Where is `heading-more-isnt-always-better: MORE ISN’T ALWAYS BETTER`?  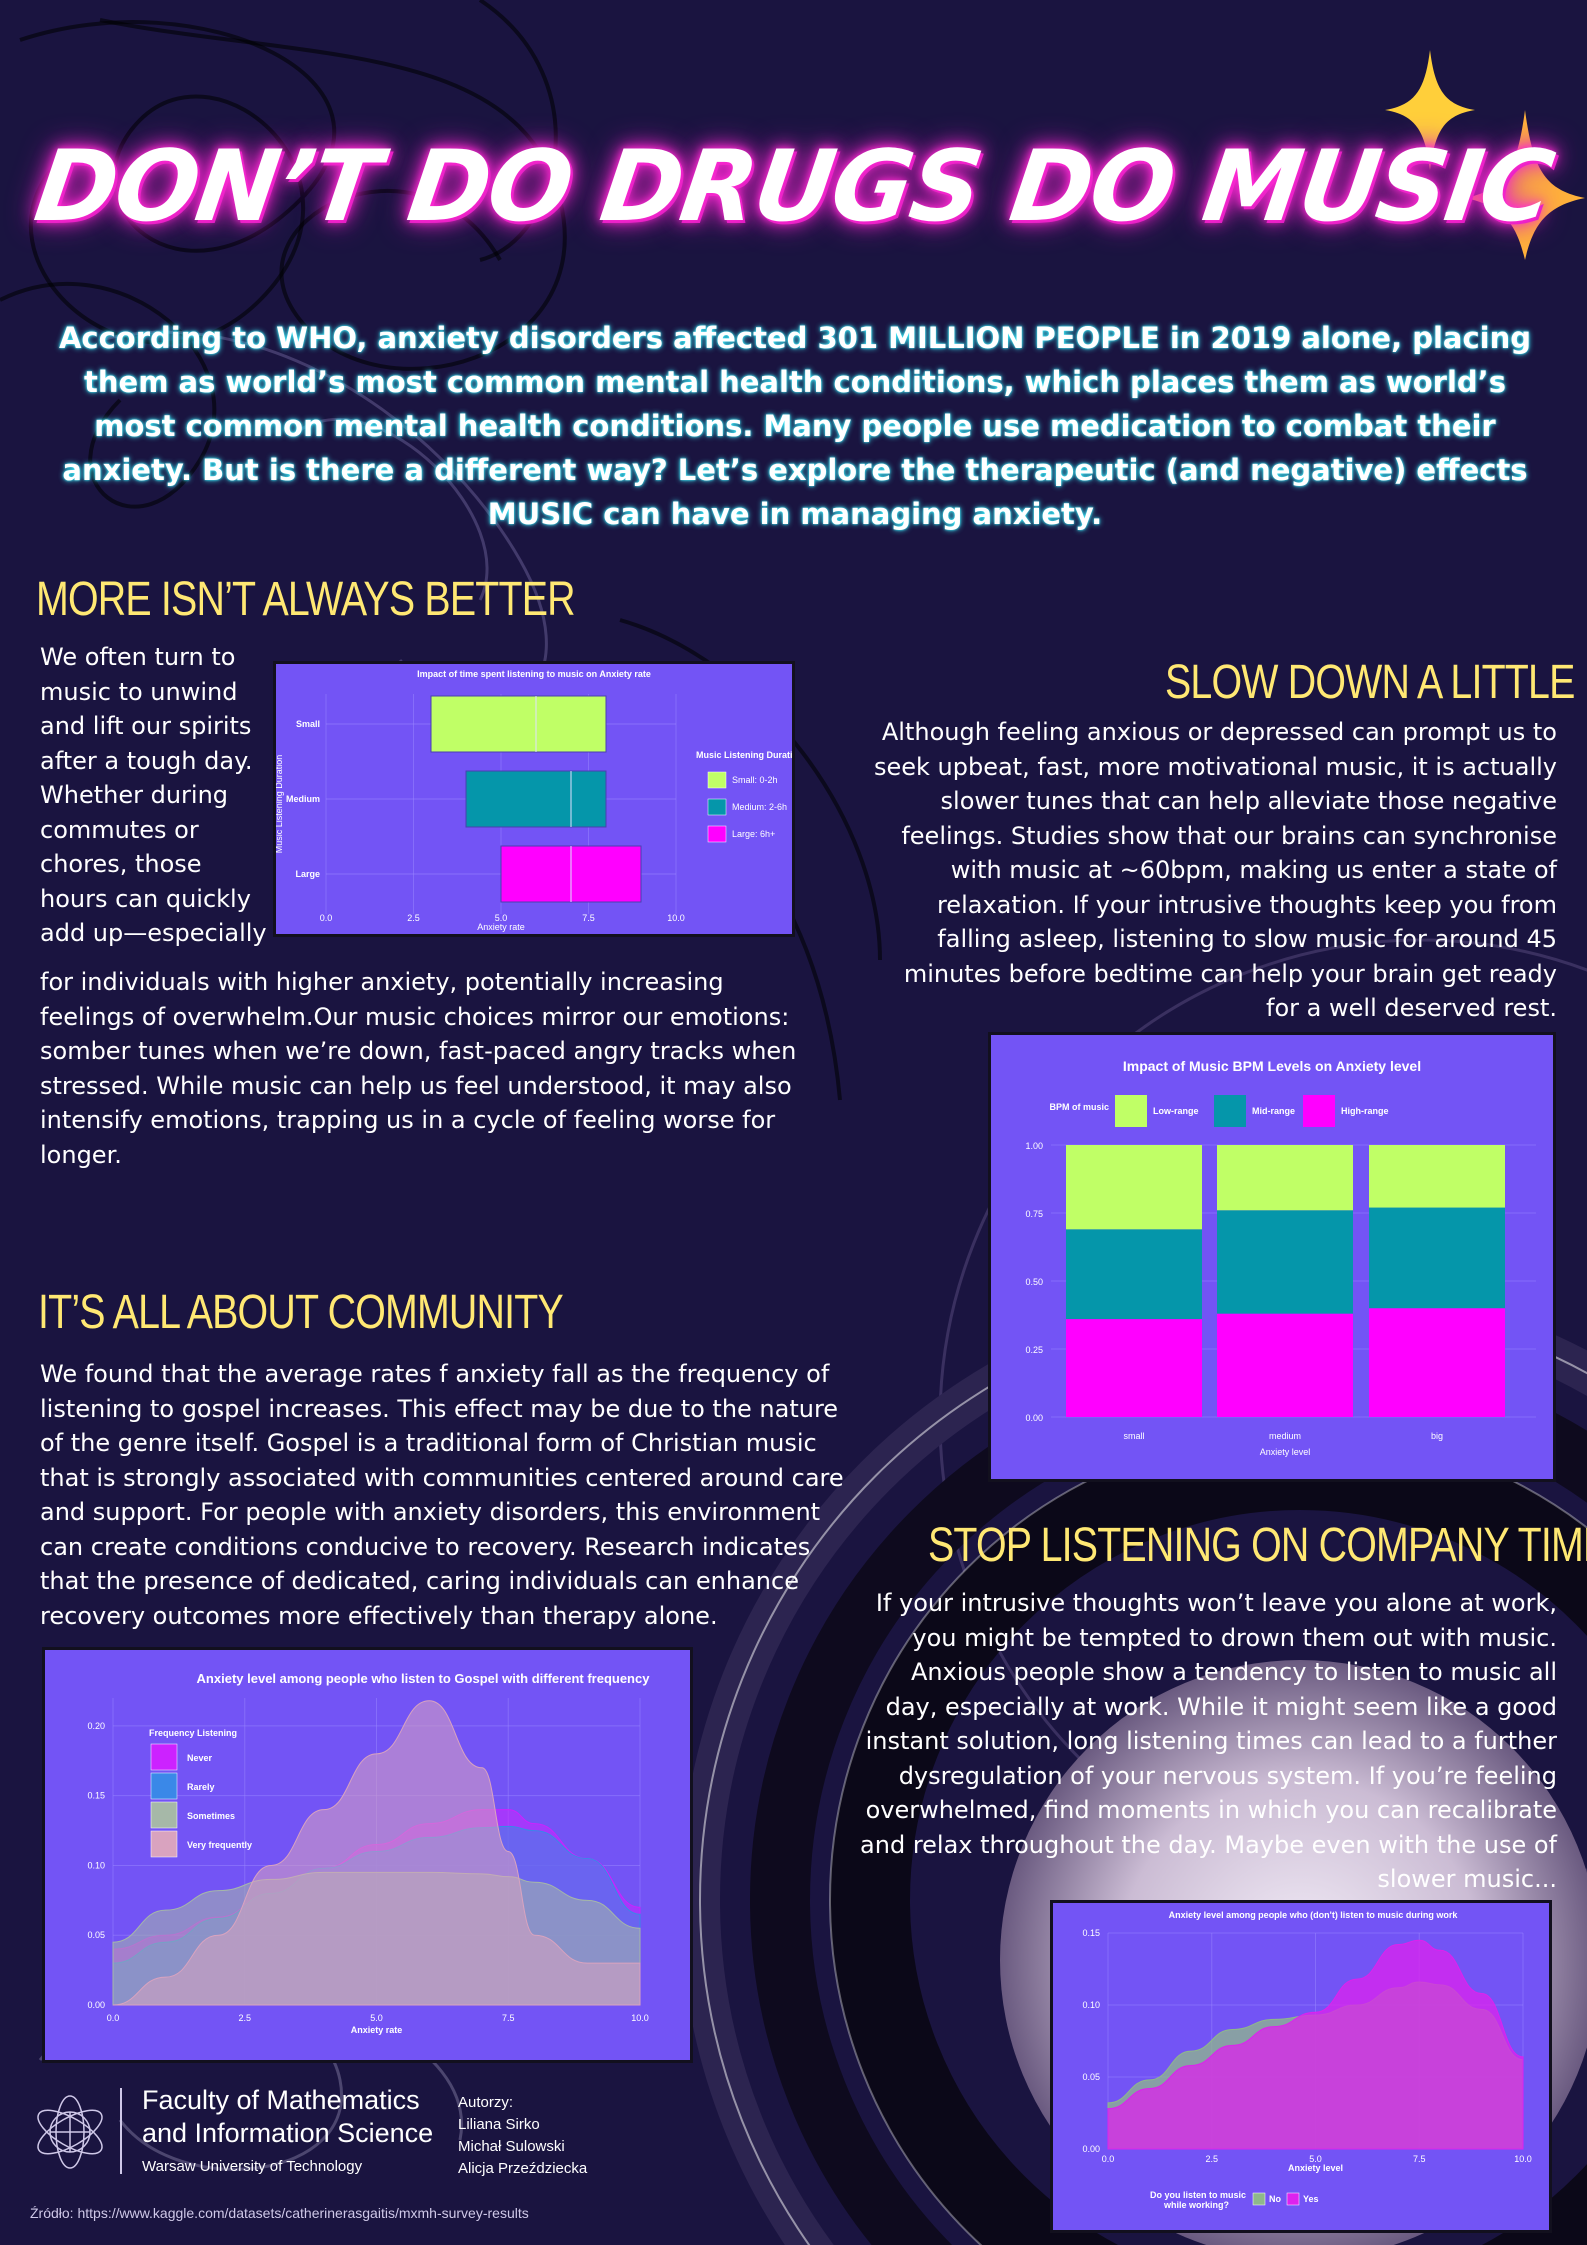 heading-more-isnt-always-better: MORE ISN’T ALWAYS BETTER is located at coordinates (306, 599).